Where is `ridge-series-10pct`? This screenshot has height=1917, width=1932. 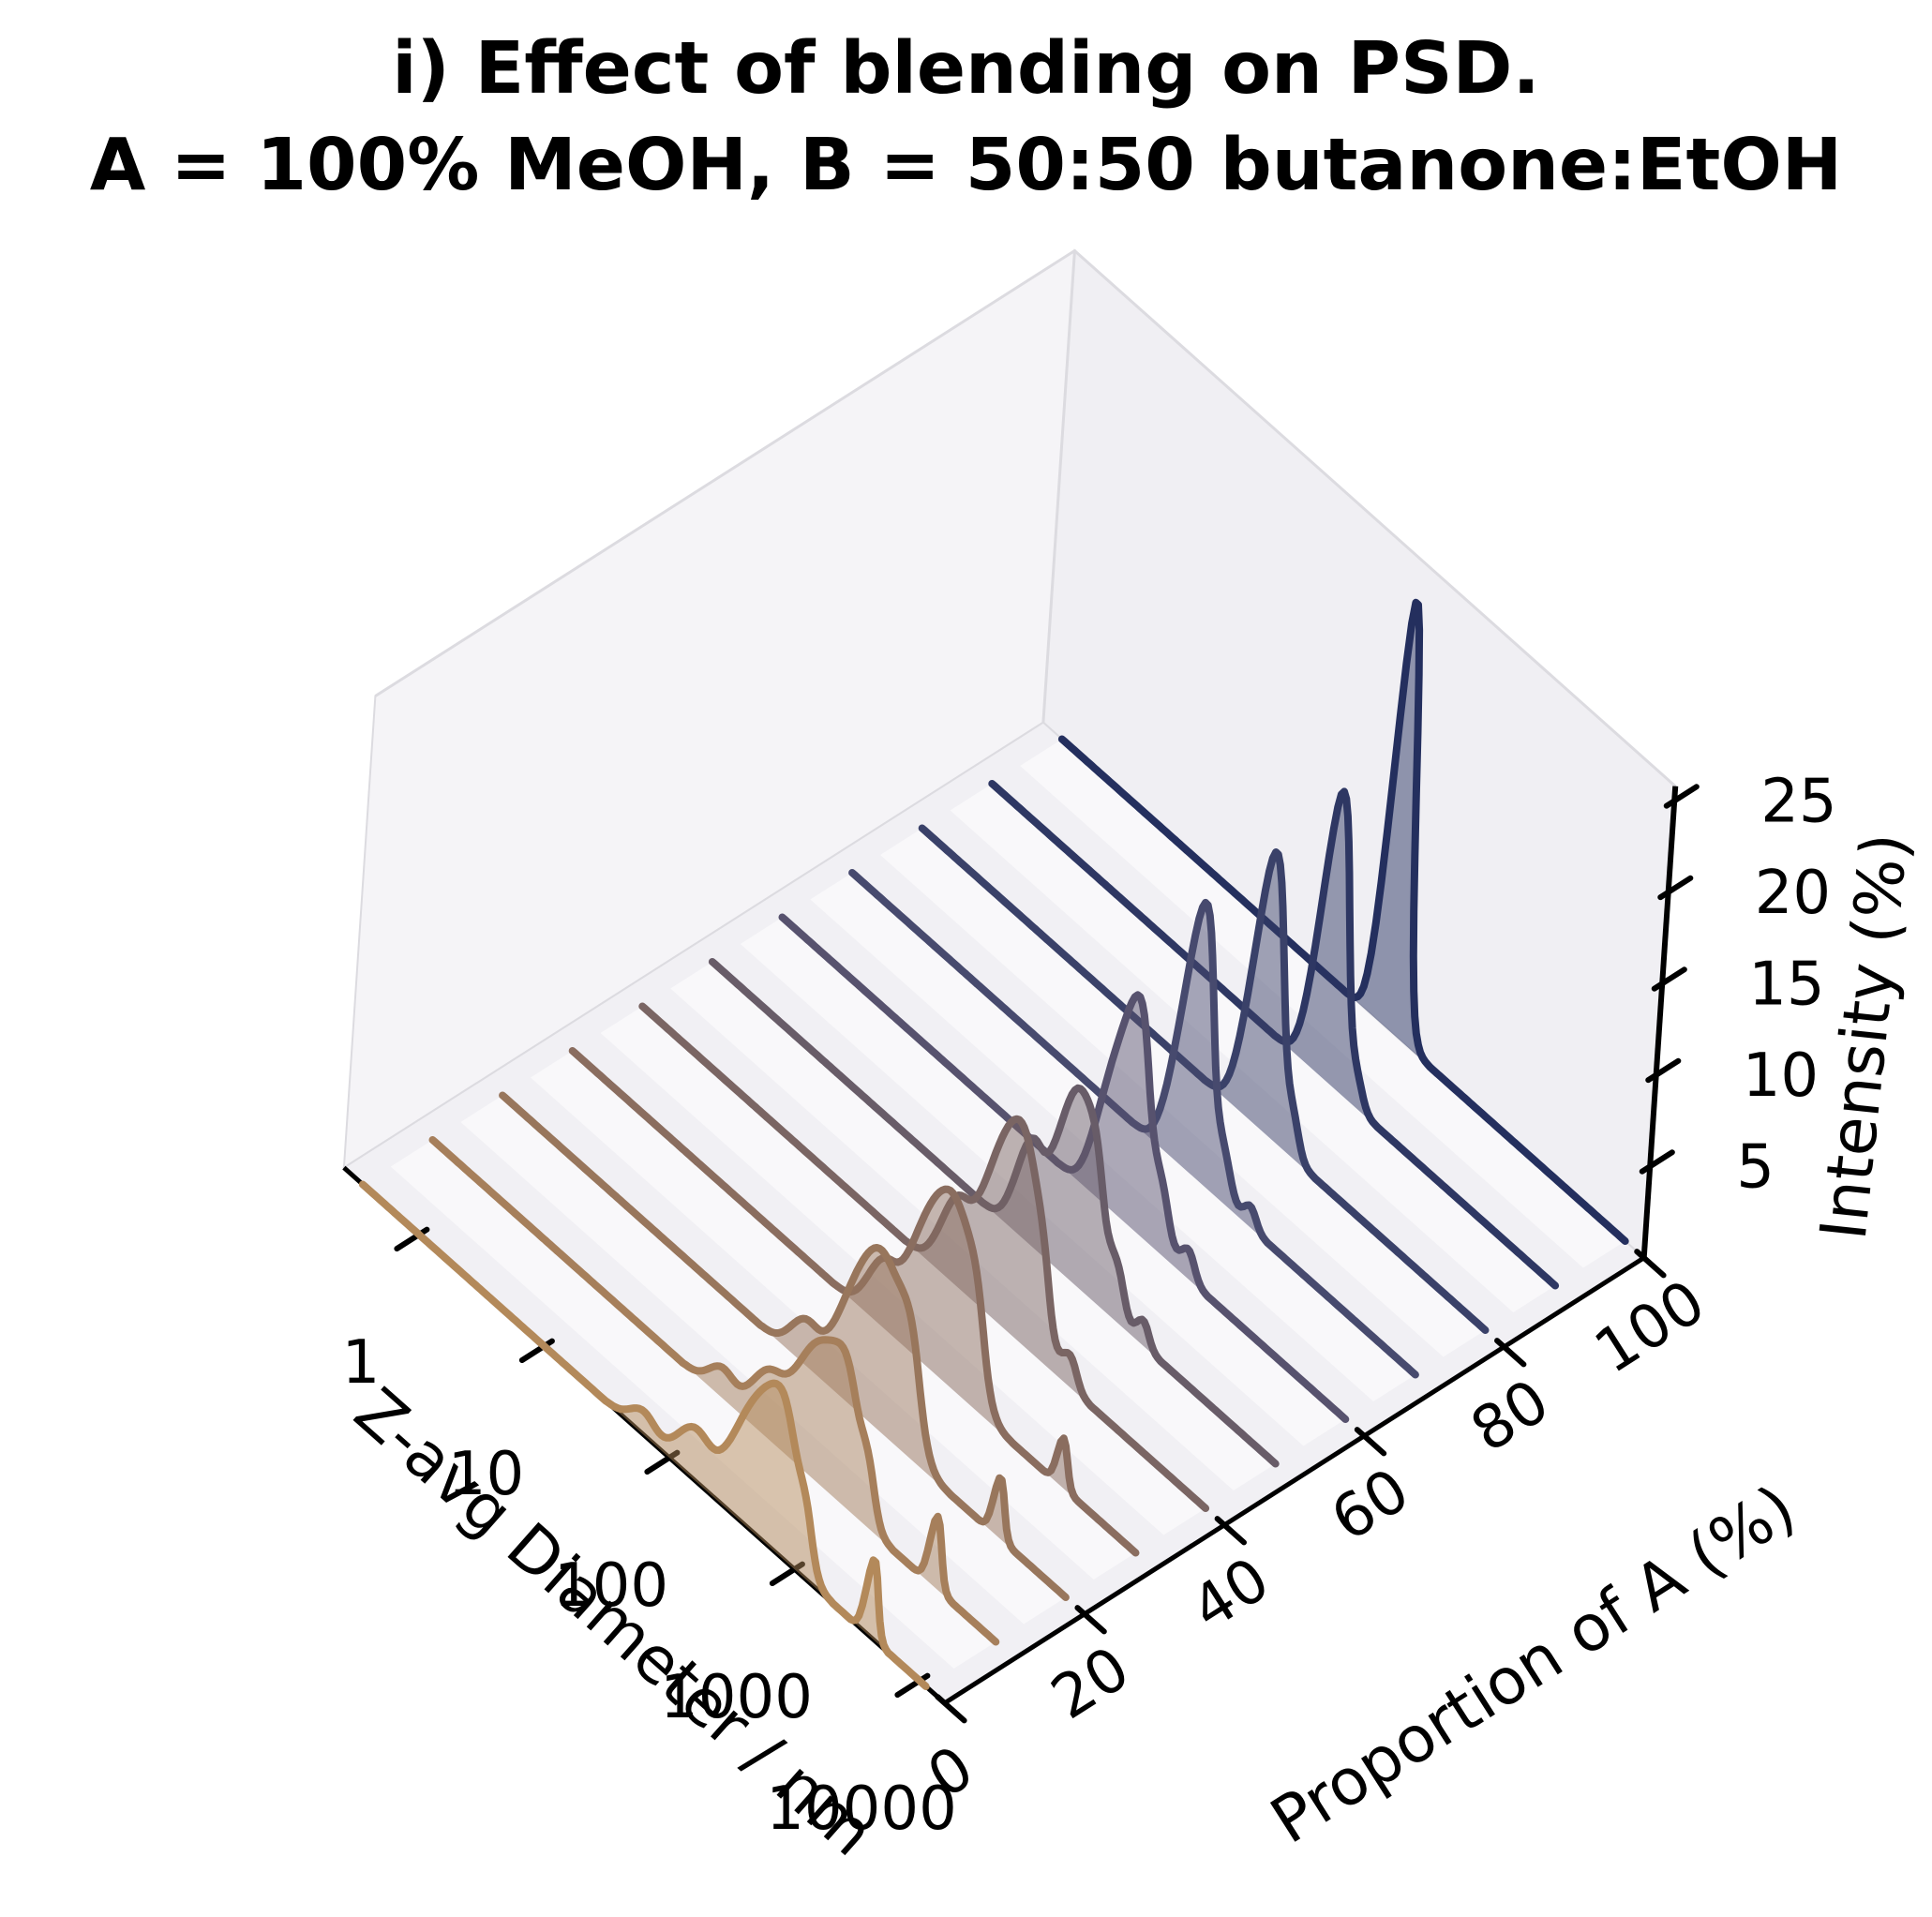 ridge-series-10pct is located at coordinates (714, 1391).